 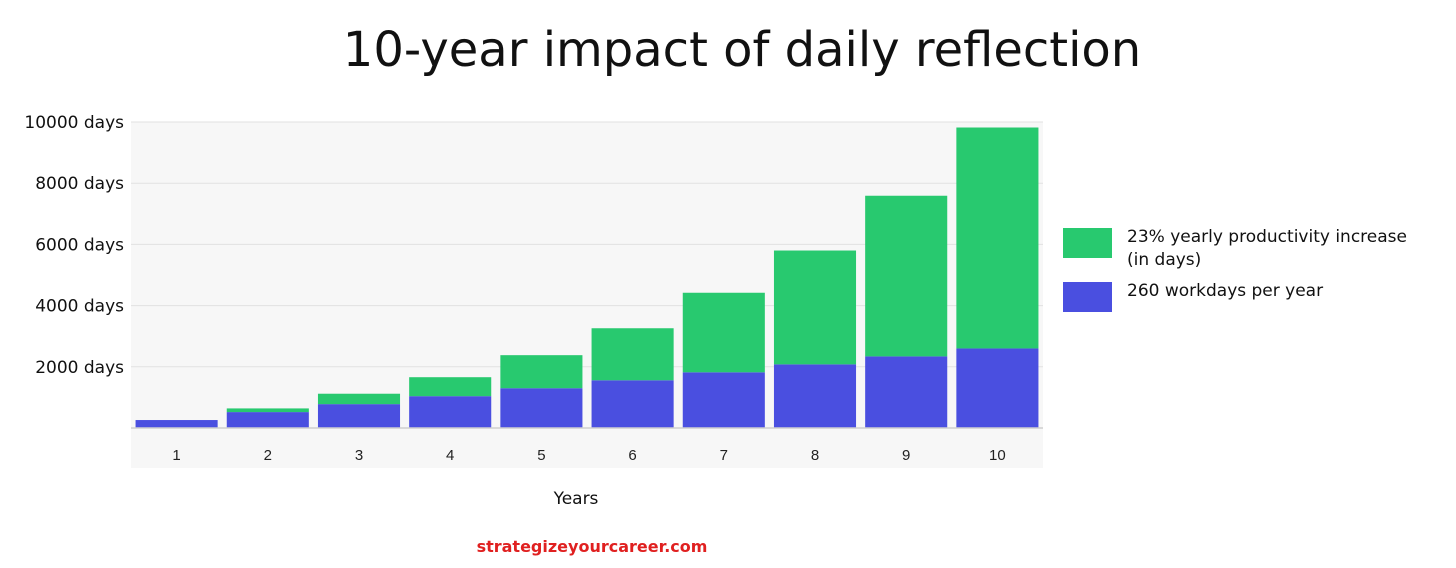 What do you see at coordinates (997, 455) in the screenshot?
I see `x-tick-label: 10` at bounding box center [997, 455].